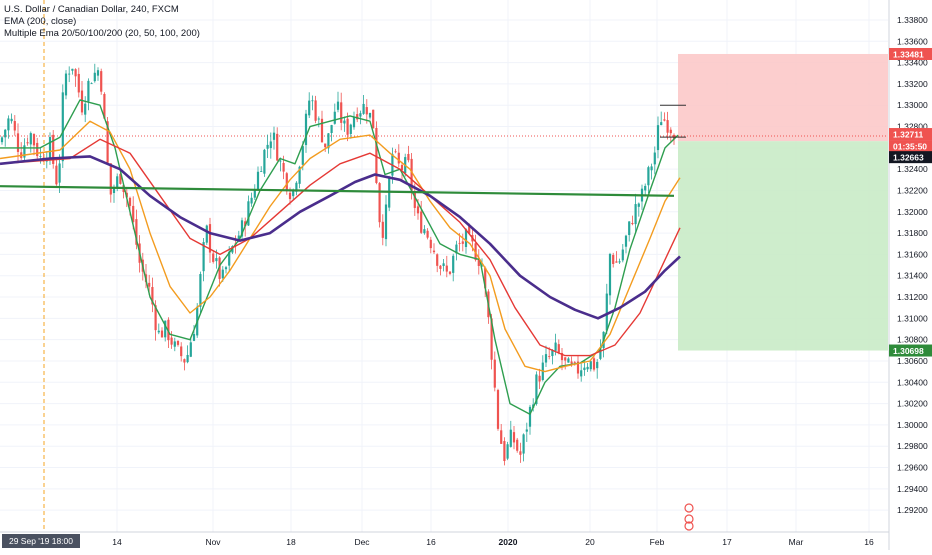 The image size is (932, 555). What do you see at coordinates (912, 318) in the screenshot?
I see `y-tick-label: 1.31000` at bounding box center [912, 318].